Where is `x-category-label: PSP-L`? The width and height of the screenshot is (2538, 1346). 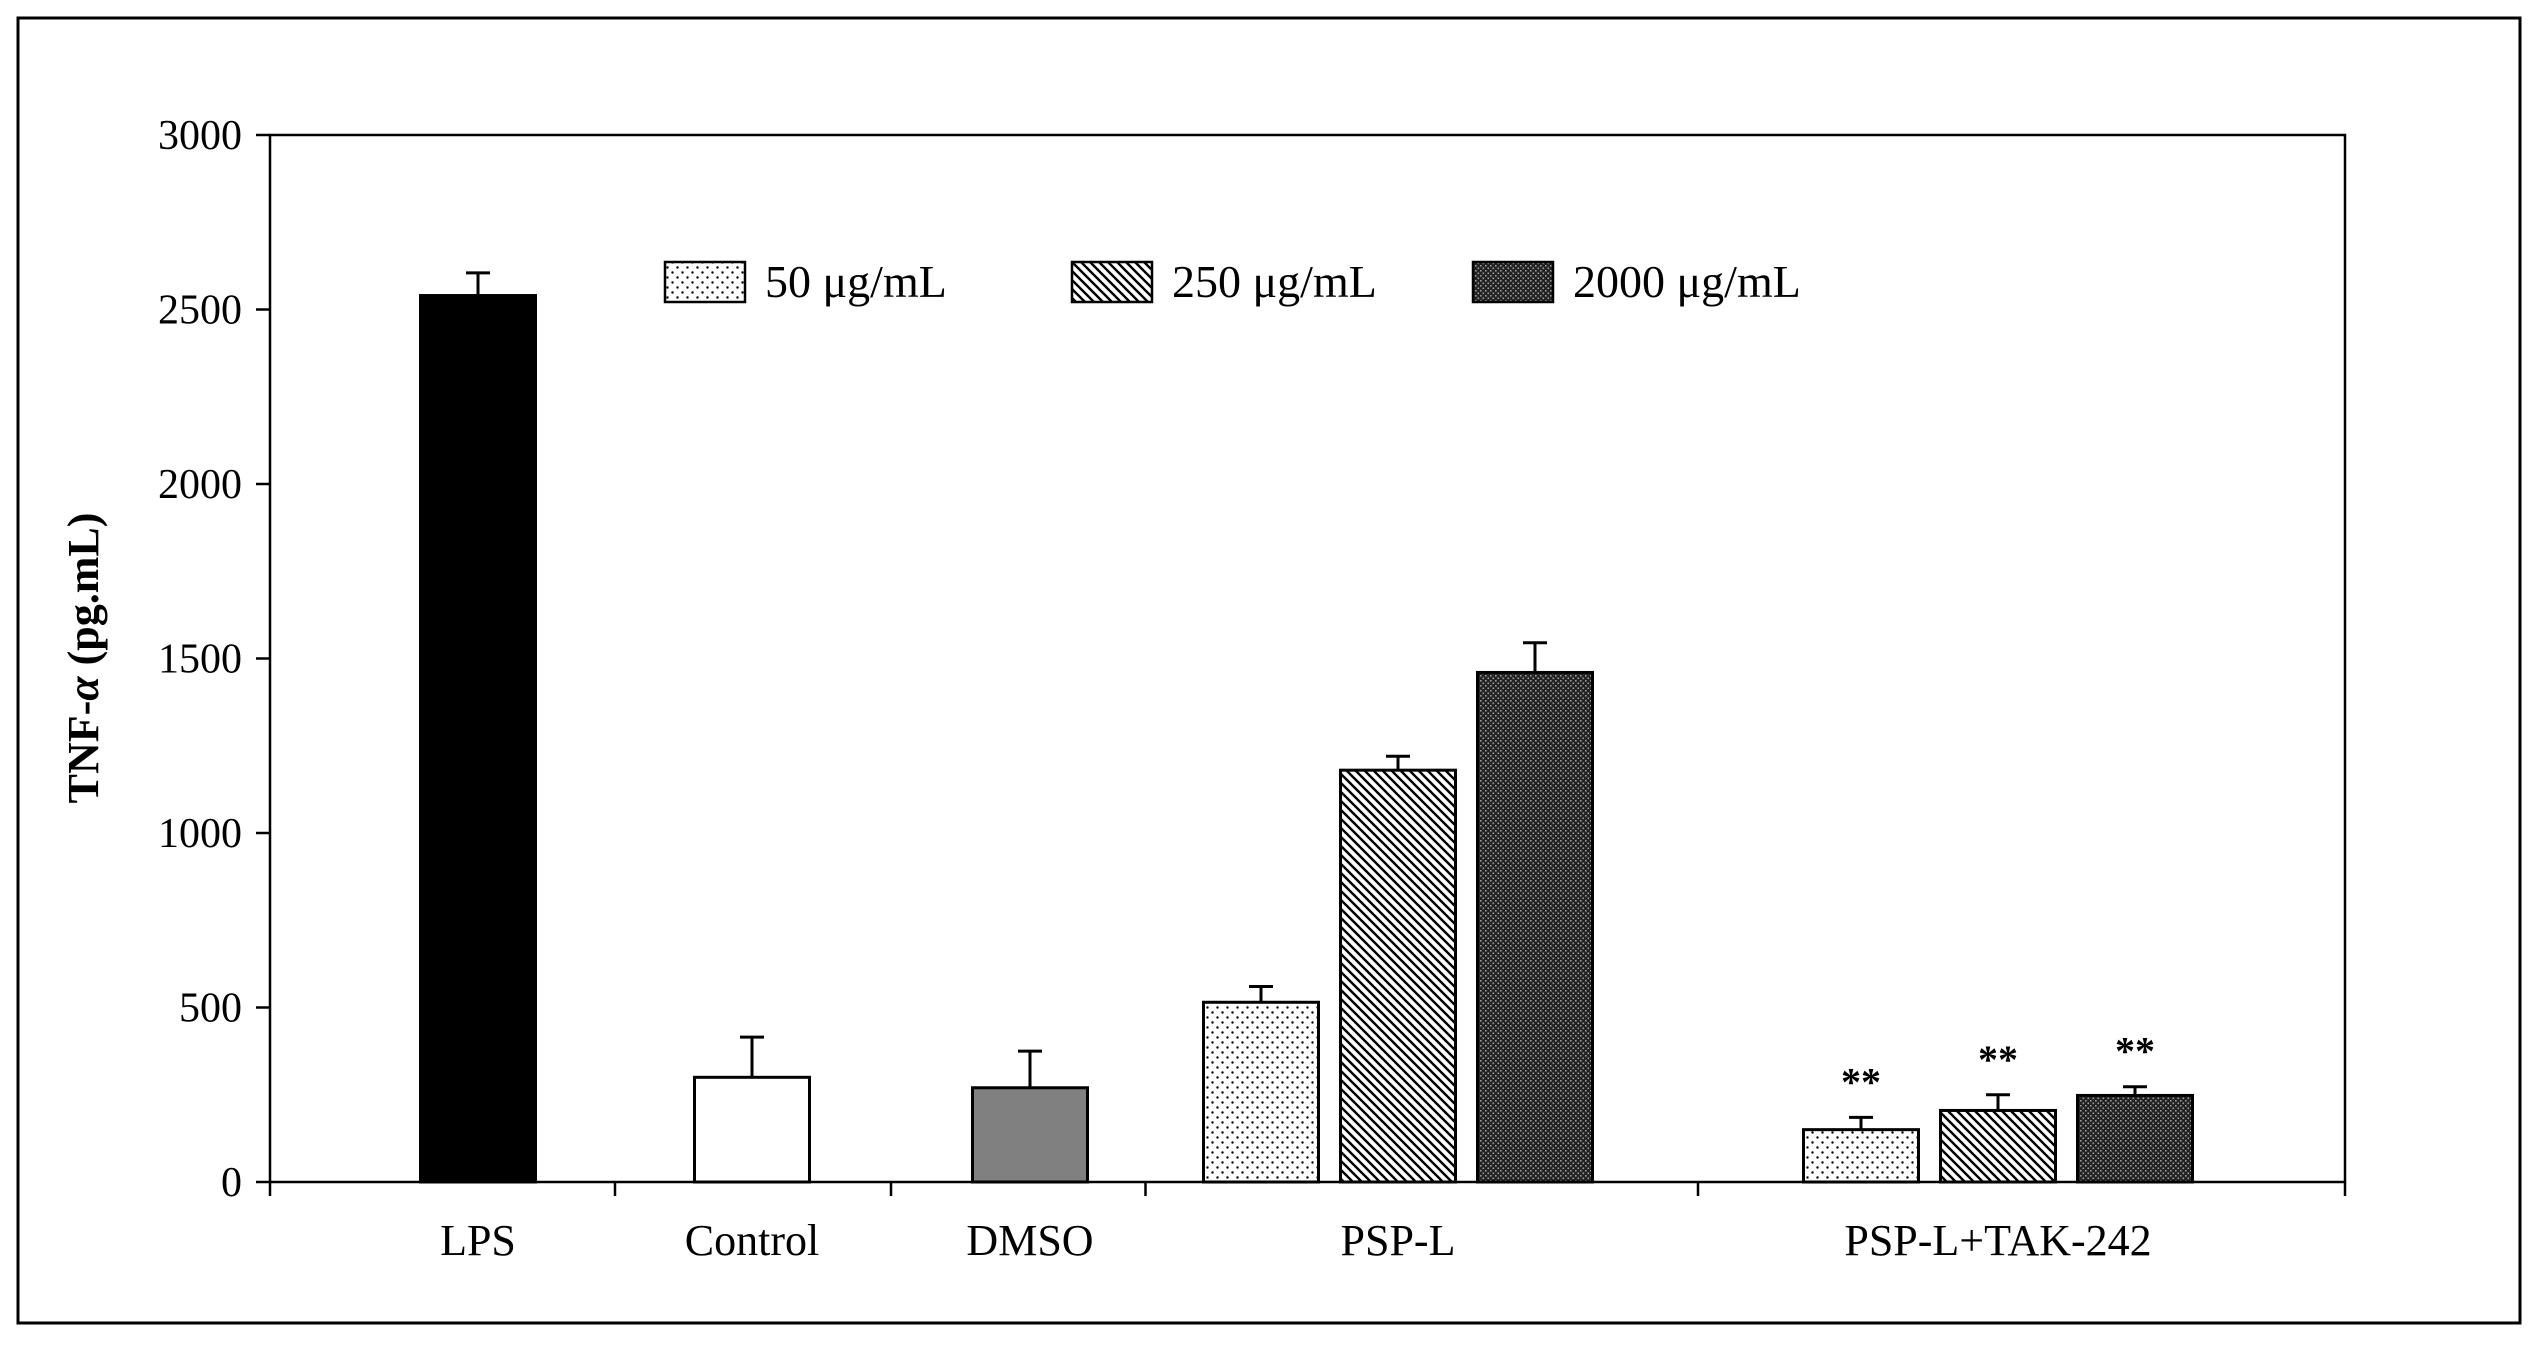
x-category-label: PSP-L is located at coordinates (1398, 1240).